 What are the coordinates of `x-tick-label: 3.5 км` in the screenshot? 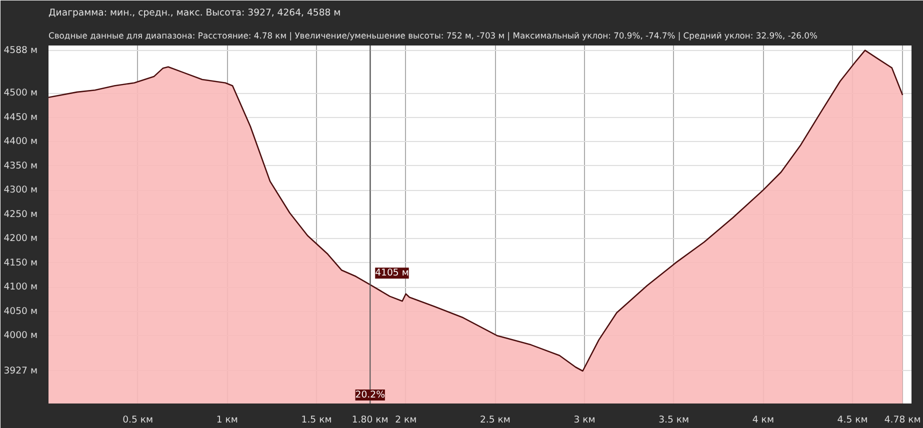 It's located at (674, 420).